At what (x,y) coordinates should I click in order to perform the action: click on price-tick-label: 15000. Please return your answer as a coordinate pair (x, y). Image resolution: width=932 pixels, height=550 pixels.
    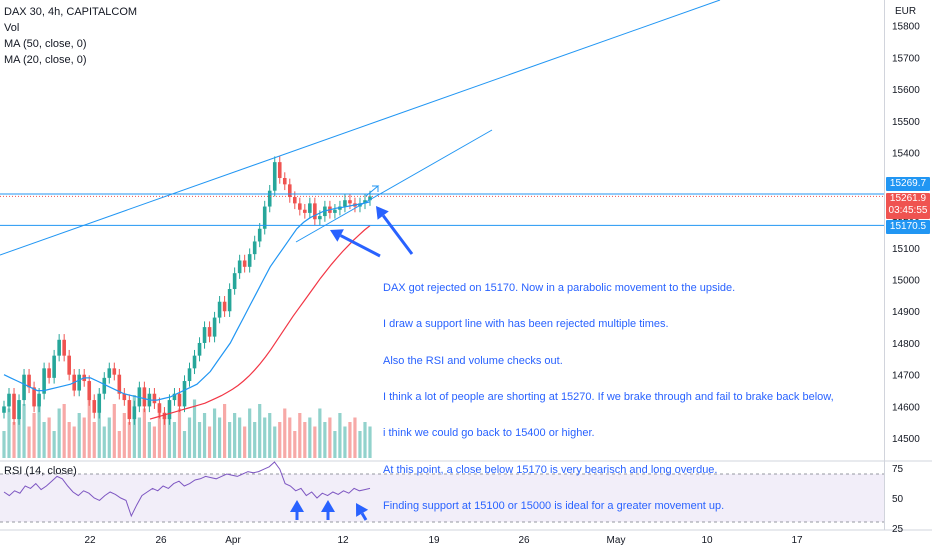
    Looking at the image, I should click on (906, 281).